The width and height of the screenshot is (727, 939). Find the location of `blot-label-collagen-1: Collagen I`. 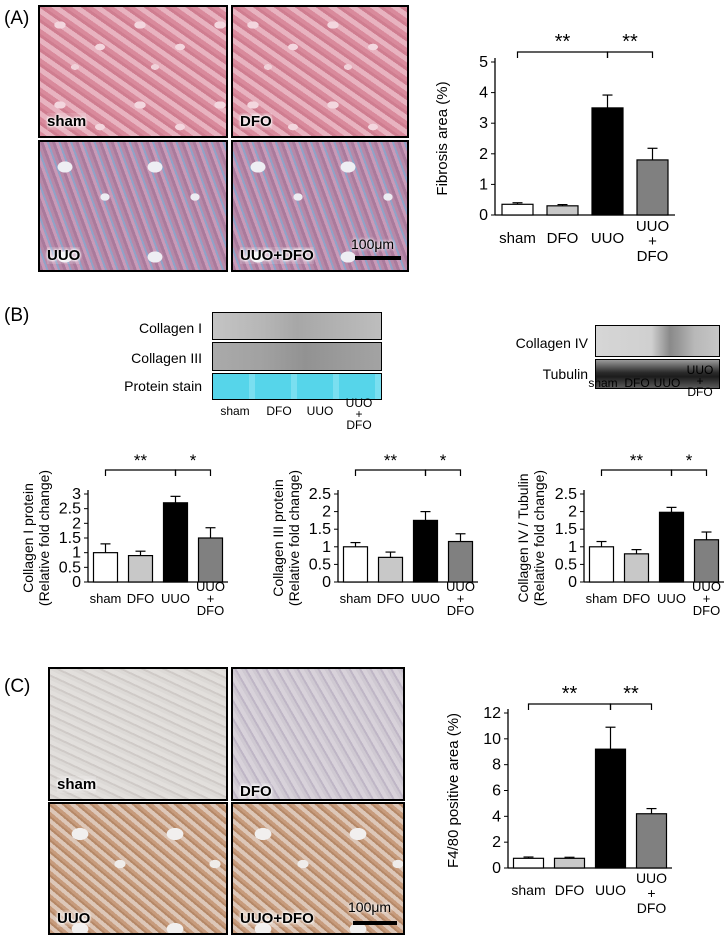

blot-label-collagen-1: Collagen I is located at coordinates (170, 328).